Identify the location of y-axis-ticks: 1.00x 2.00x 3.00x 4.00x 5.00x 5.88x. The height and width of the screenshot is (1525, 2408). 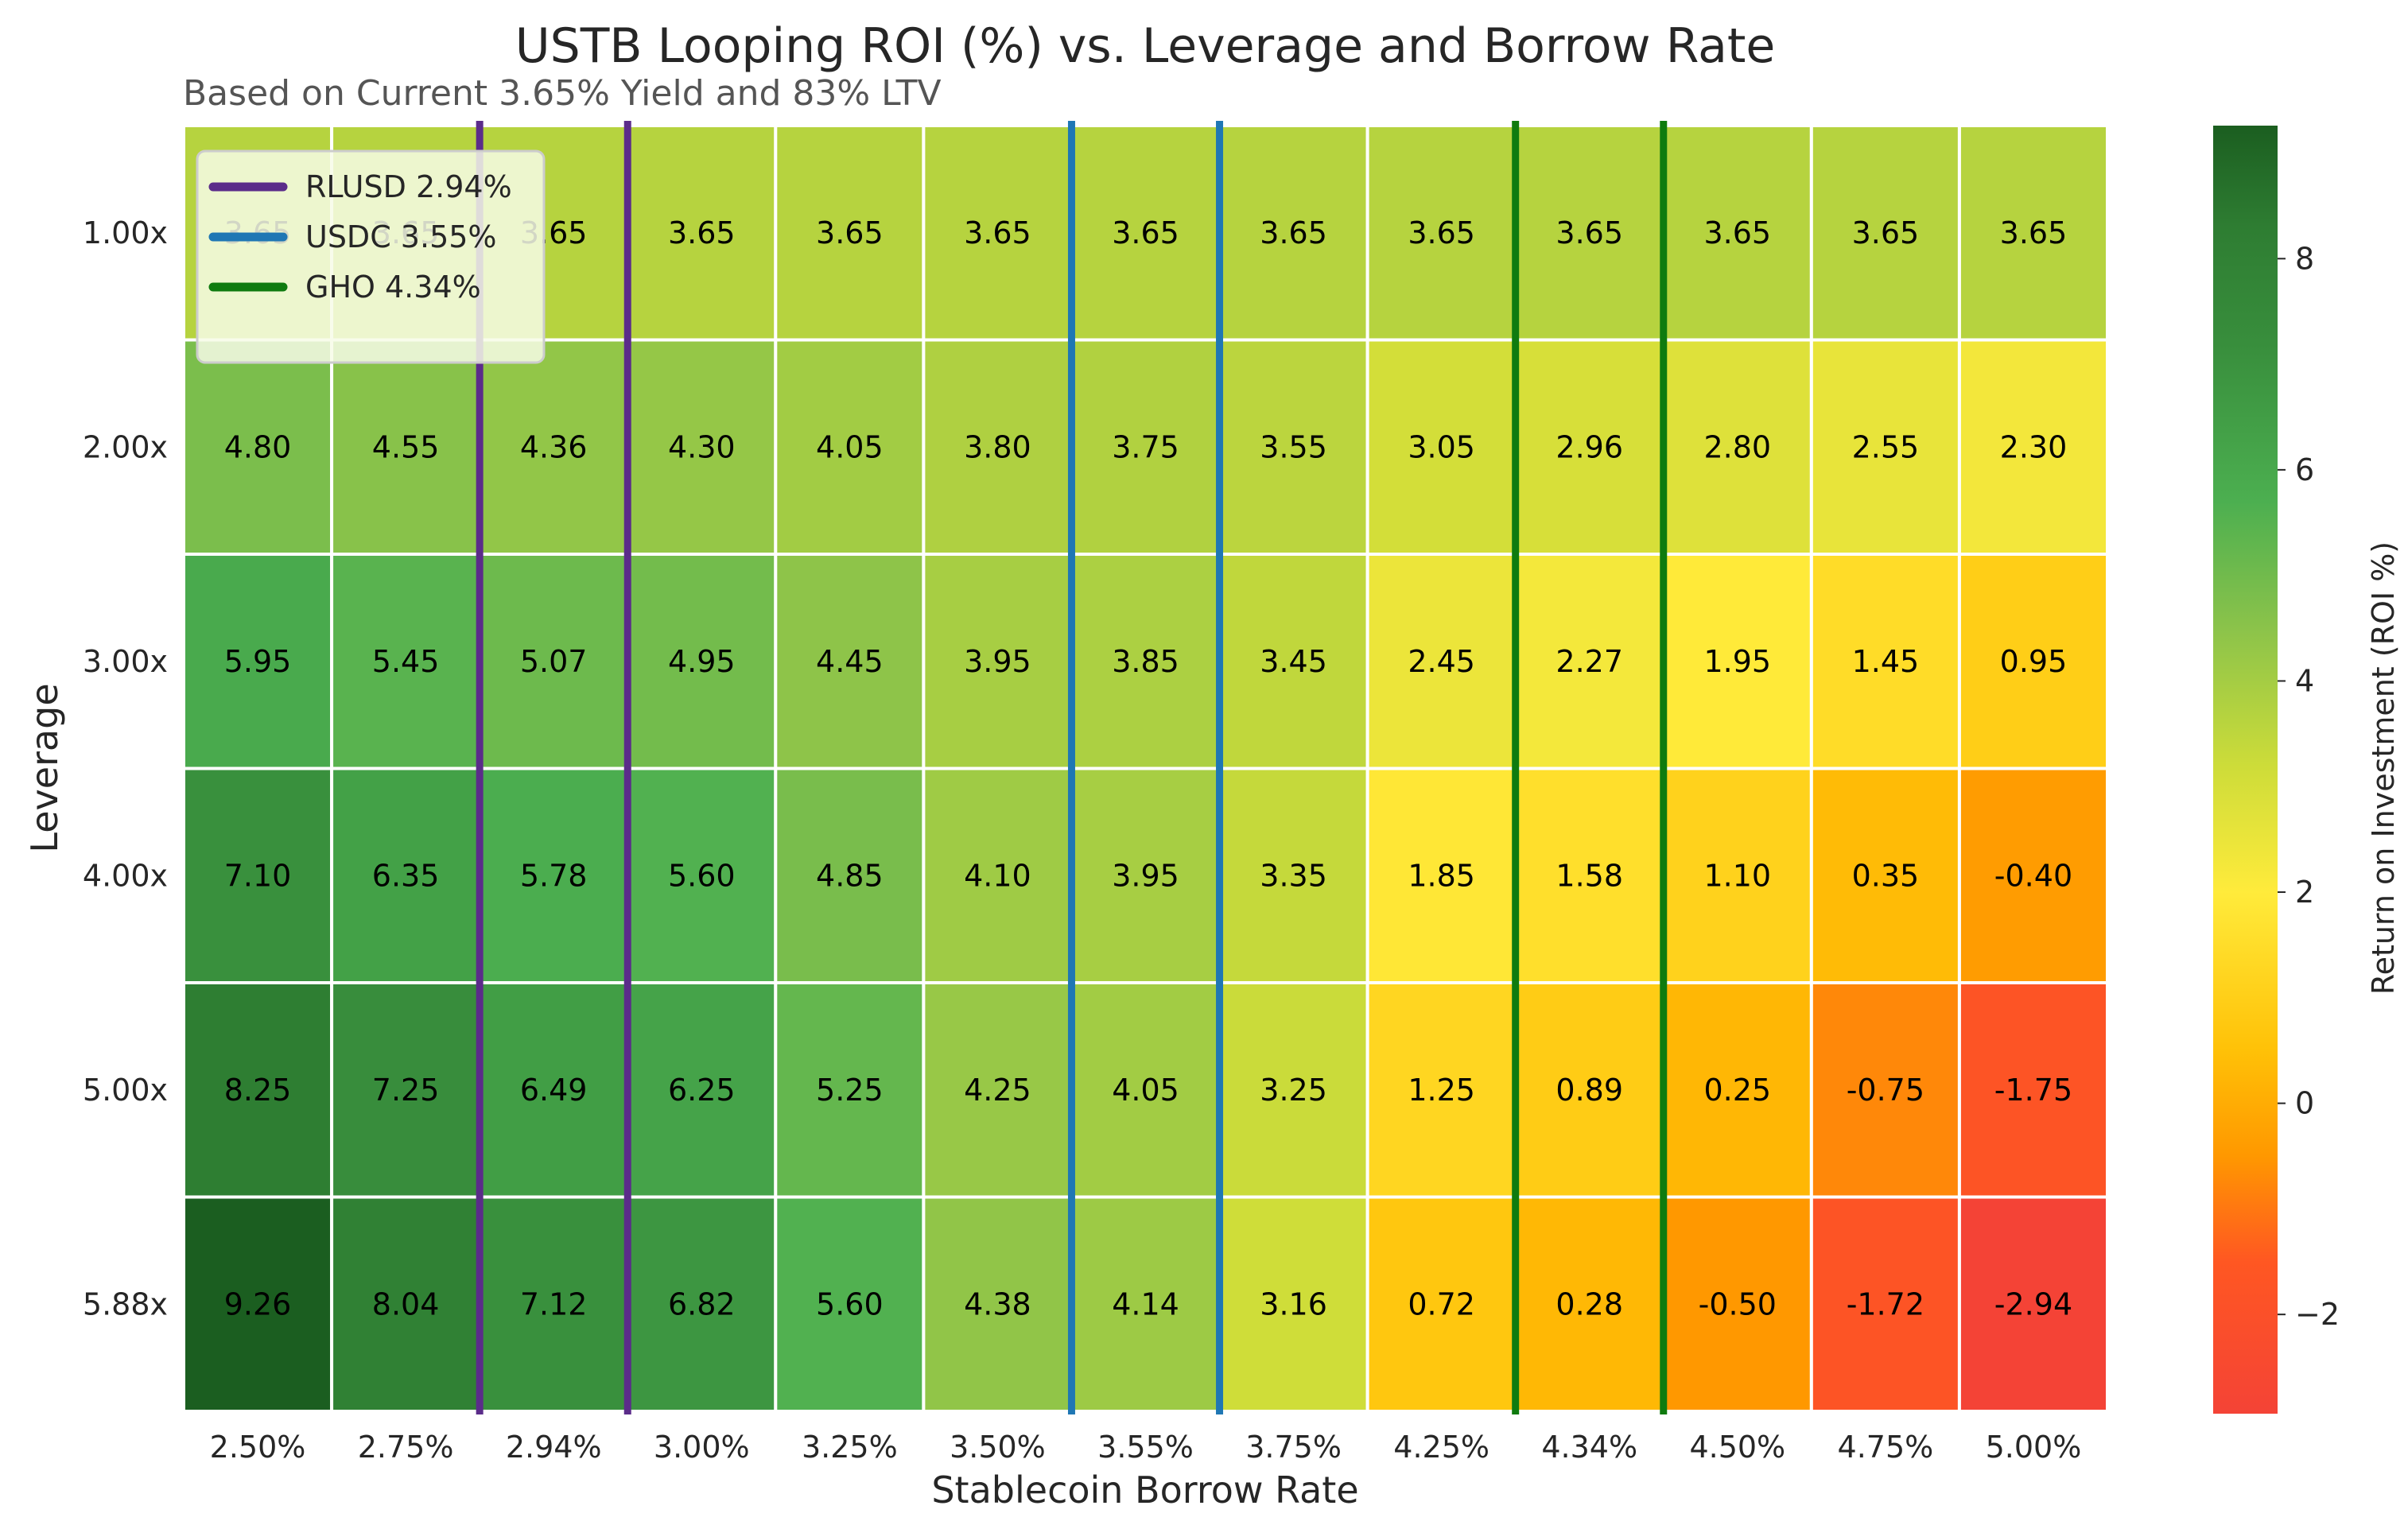
(125, 768).